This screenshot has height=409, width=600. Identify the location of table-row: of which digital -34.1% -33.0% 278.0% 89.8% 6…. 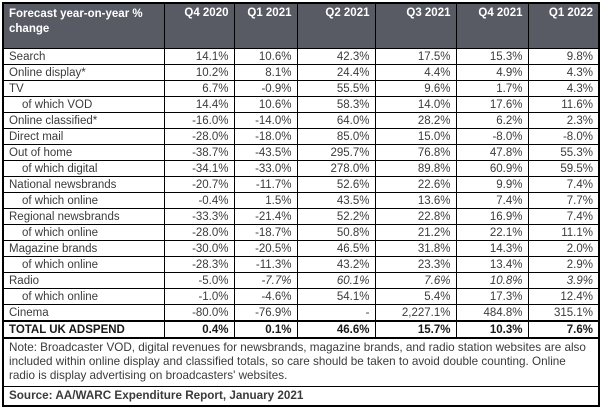
(301, 168).